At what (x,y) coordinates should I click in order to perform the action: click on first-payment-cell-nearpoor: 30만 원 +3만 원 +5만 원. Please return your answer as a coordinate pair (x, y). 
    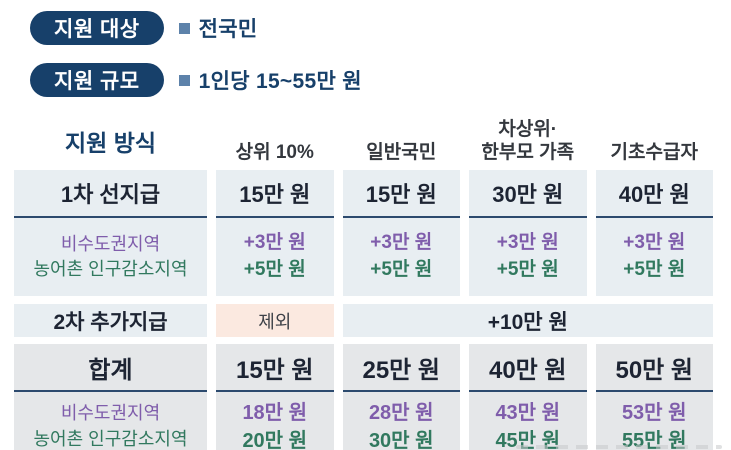
    Looking at the image, I should click on (528, 233).